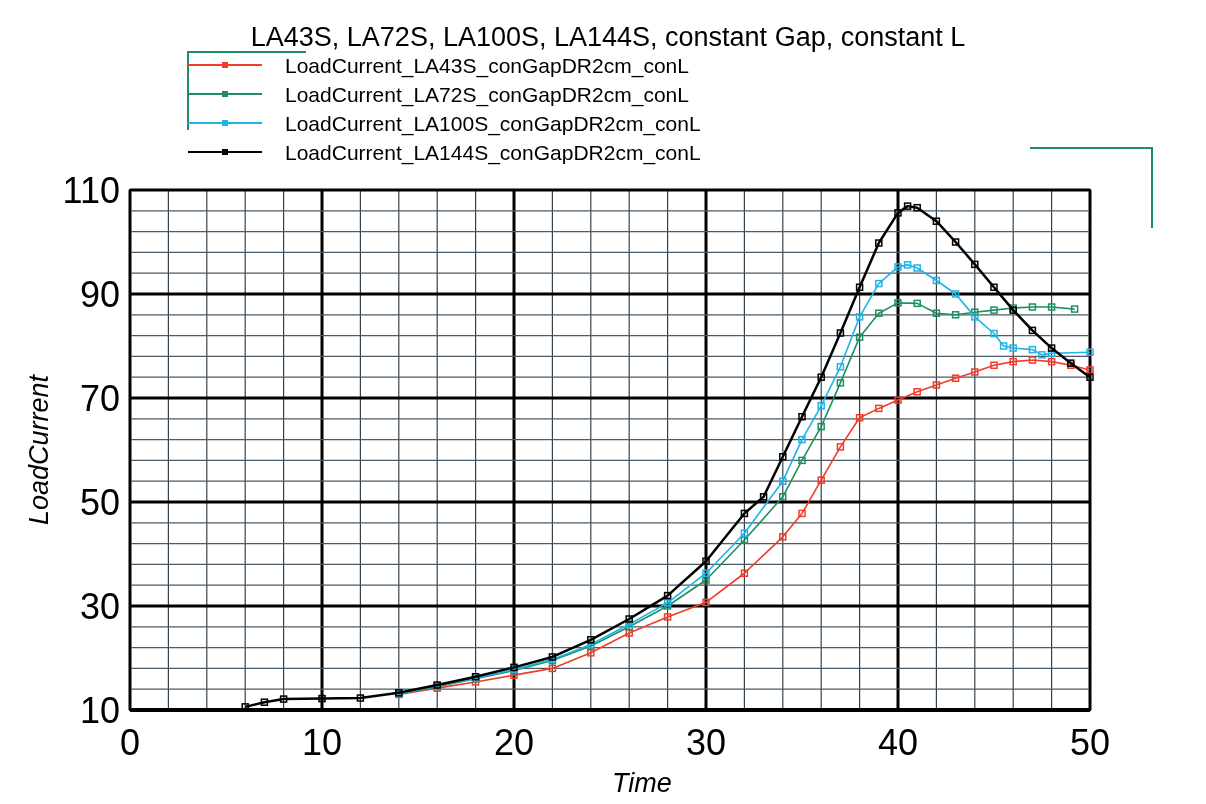 This screenshot has height=804, width=1206. I want to click on y-tick-label: 10, so click(99, 710).